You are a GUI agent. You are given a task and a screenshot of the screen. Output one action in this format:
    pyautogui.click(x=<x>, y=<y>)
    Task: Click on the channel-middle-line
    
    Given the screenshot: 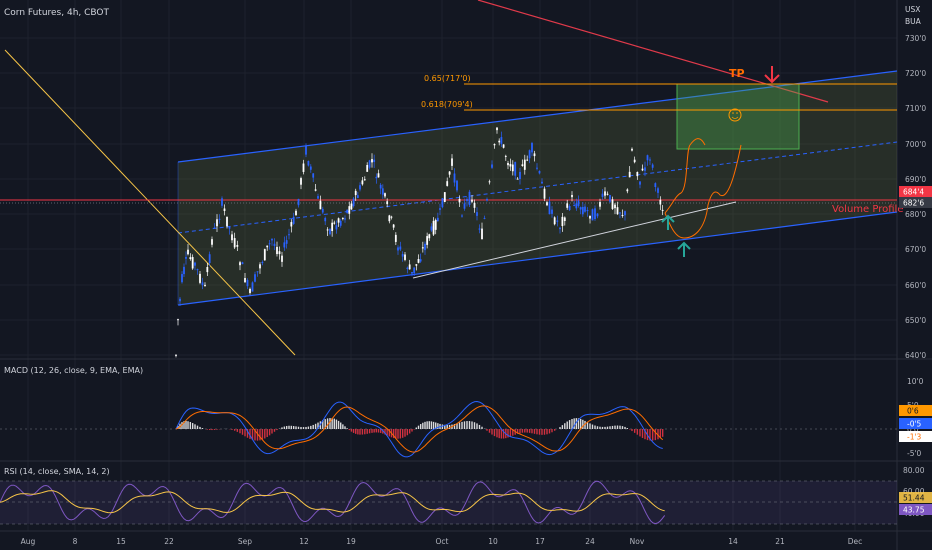 What is the action you would take?
    pyautogui.click(x=537, y=187)
    